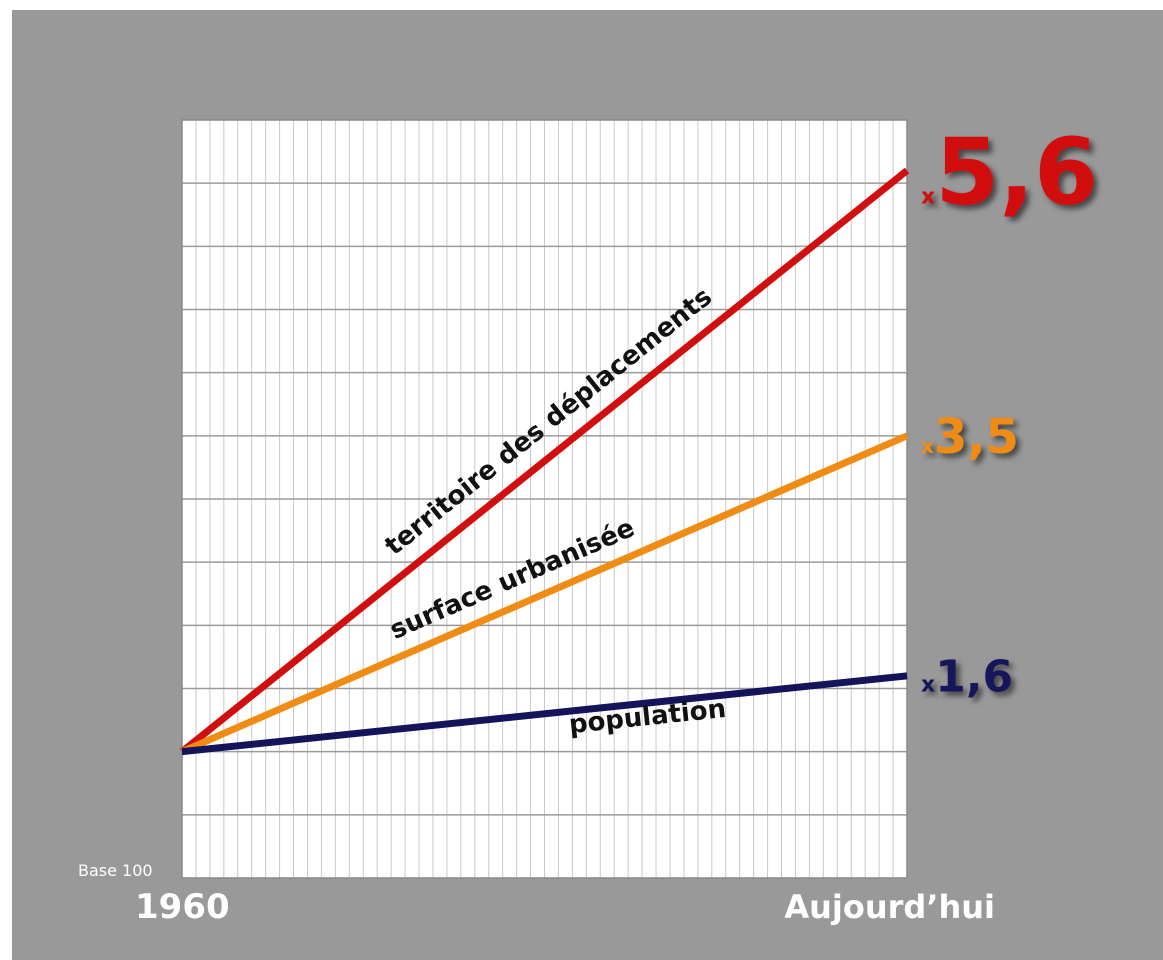 This screenshot has width=1163, height=960. What do you see at coordinates (889, 907) in the screenshot?
I see `x-tick-label: Aujourd’hui` at bounding box center [889, 907].